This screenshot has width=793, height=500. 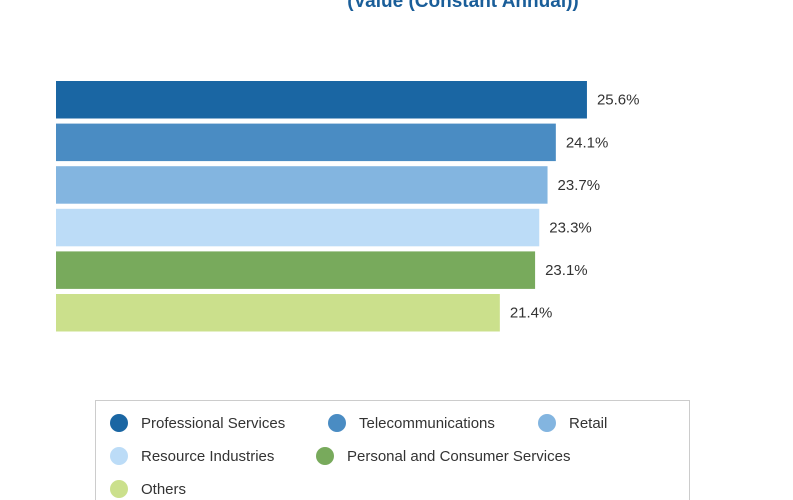 I want to click on legend-label: Resource Industries, so click(x=207, y=456).